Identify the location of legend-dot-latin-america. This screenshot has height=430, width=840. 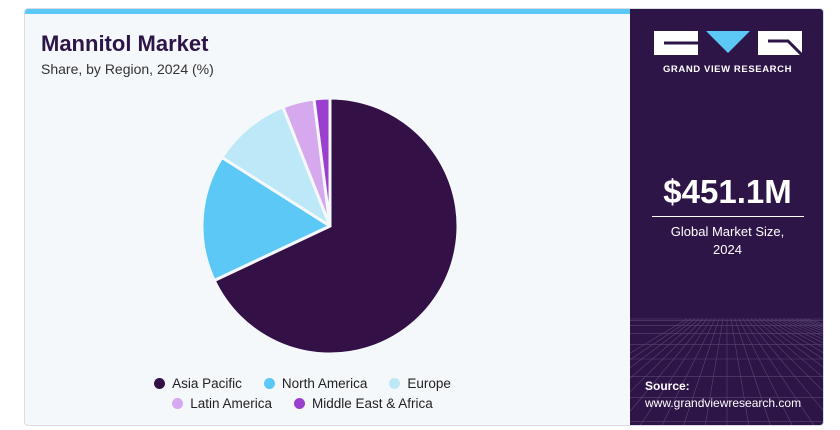
(178, 403).